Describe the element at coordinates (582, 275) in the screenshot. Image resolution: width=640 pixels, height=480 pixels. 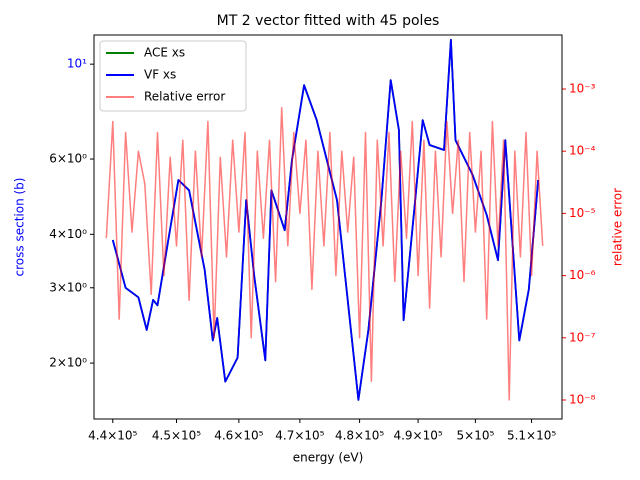
I see `y2-tick-label: 10⁻⁶` at that location.